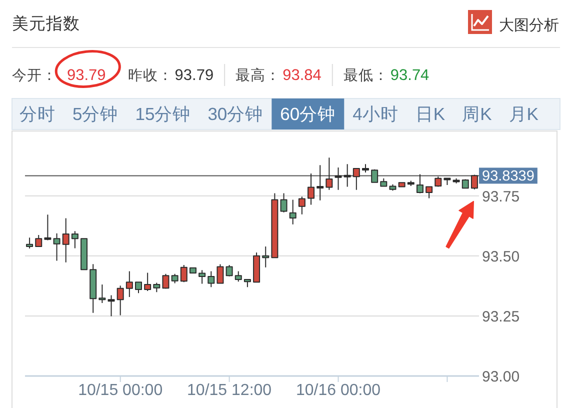 The image size is (569, 408). What do you see at coordinates (46, 24) in the screenshot?
I see `title: 美元指数` at bounding box center [46, 24].